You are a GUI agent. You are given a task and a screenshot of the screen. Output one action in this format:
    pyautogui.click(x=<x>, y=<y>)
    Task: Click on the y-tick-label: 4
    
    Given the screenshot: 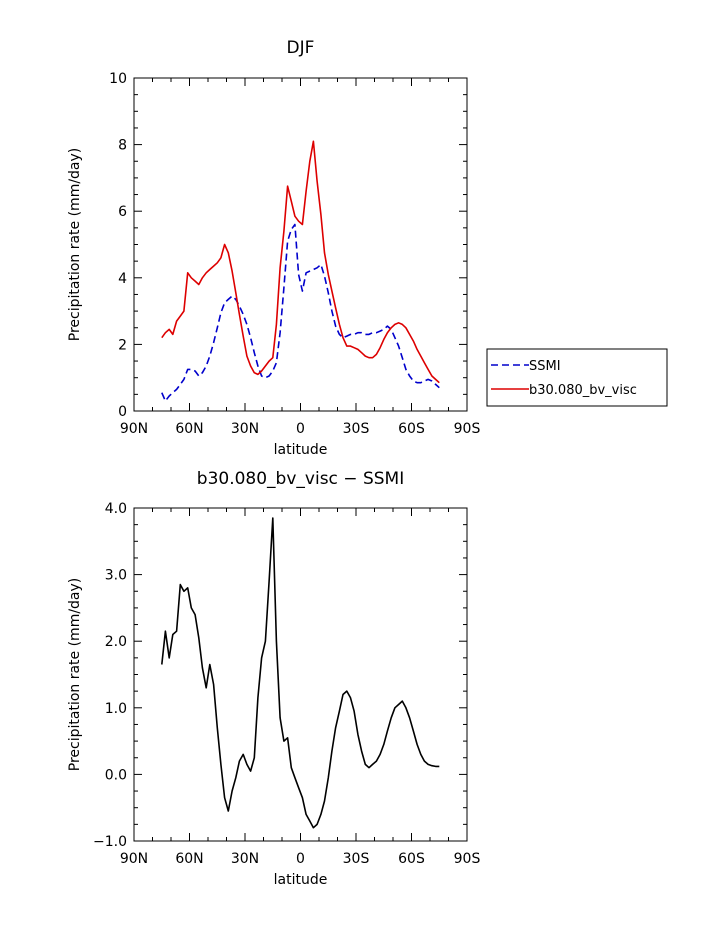 What is the action you would take?
    pyautogui.click(x=122, y=279)
    